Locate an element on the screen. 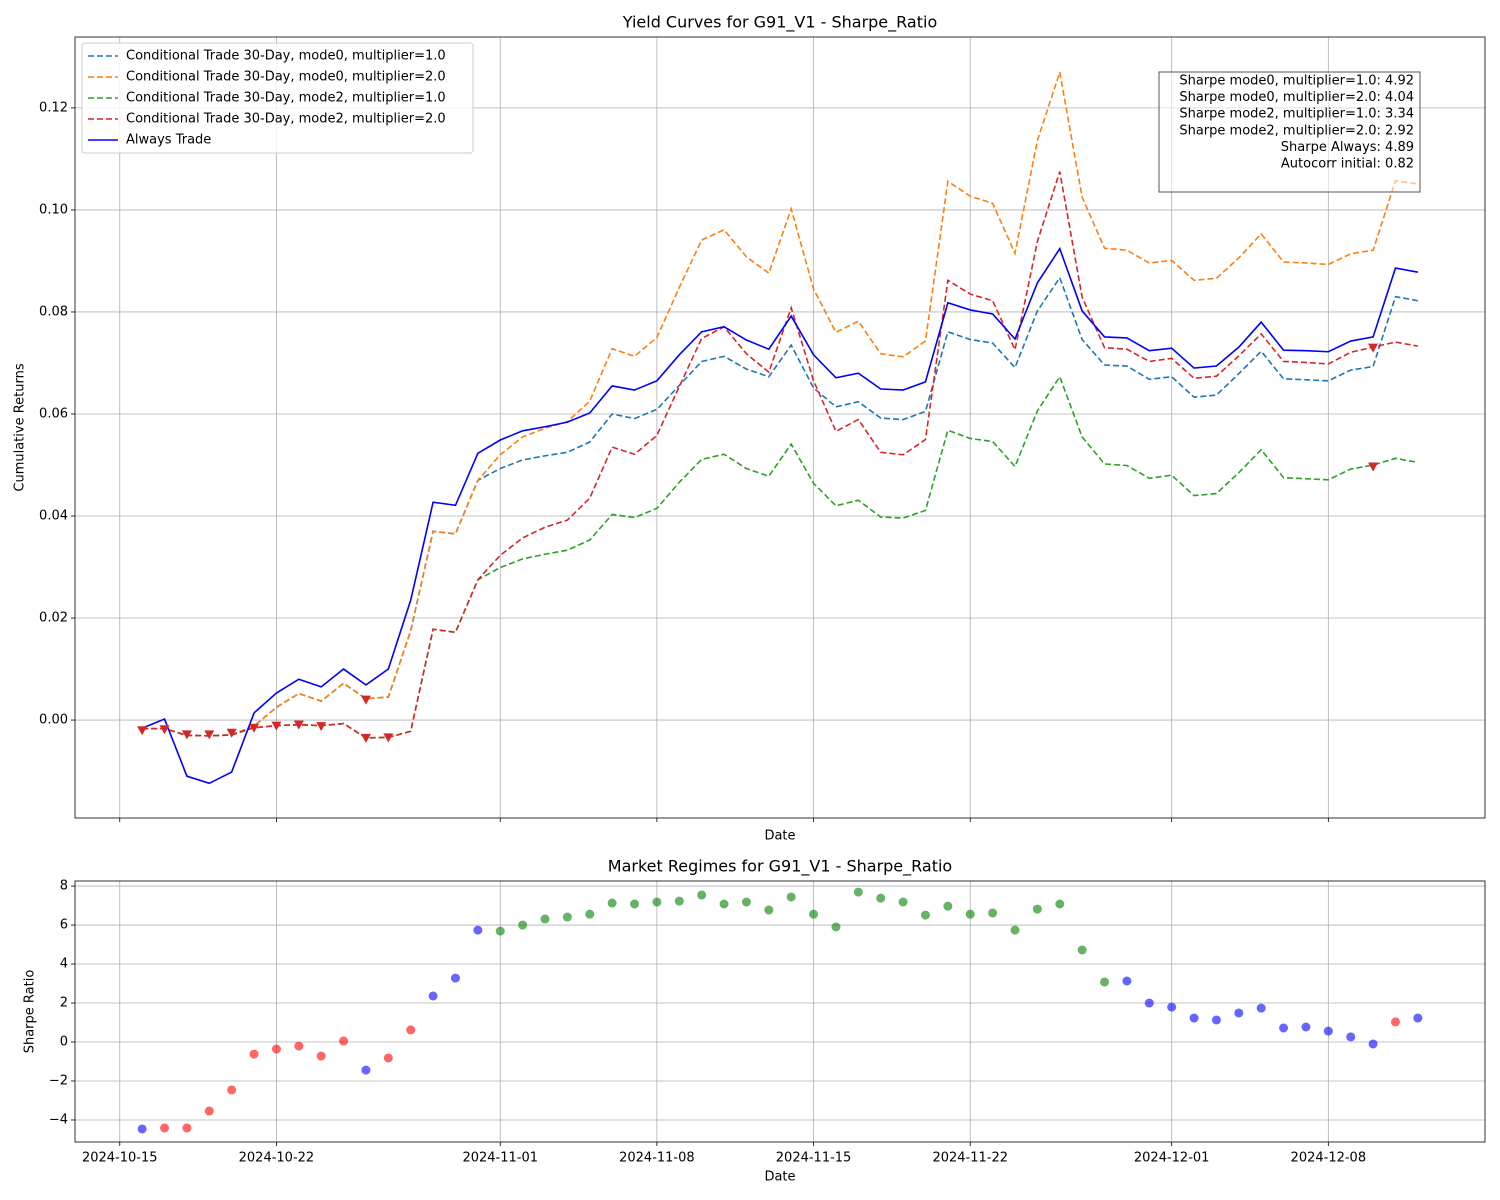  y-axis-label: Cumulative Returns is located at coordinates (20, 427).